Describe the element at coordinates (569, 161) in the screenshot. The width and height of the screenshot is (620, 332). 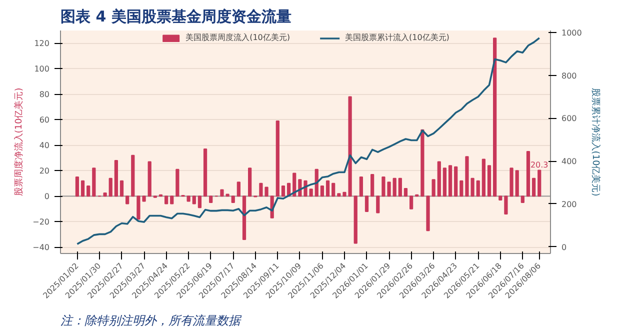
I see `y2-tick-label: 400` at that location.